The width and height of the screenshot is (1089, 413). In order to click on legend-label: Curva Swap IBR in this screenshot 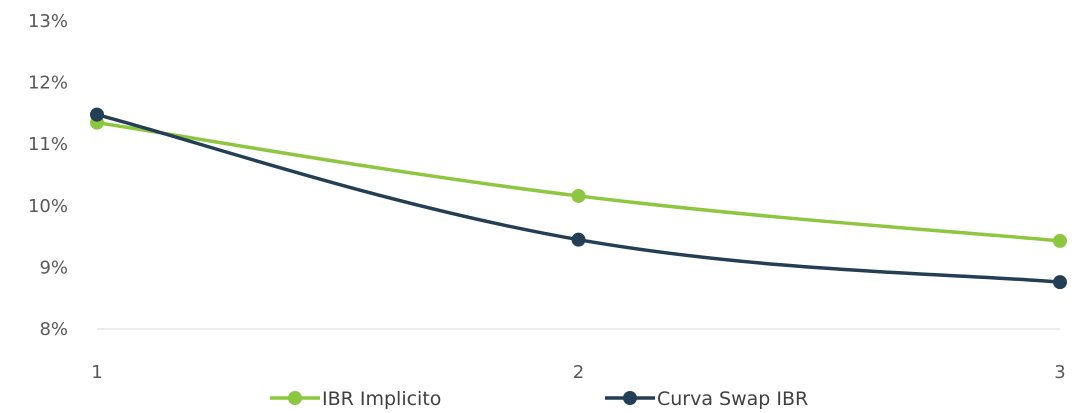, I will do `click(732, 399)`.